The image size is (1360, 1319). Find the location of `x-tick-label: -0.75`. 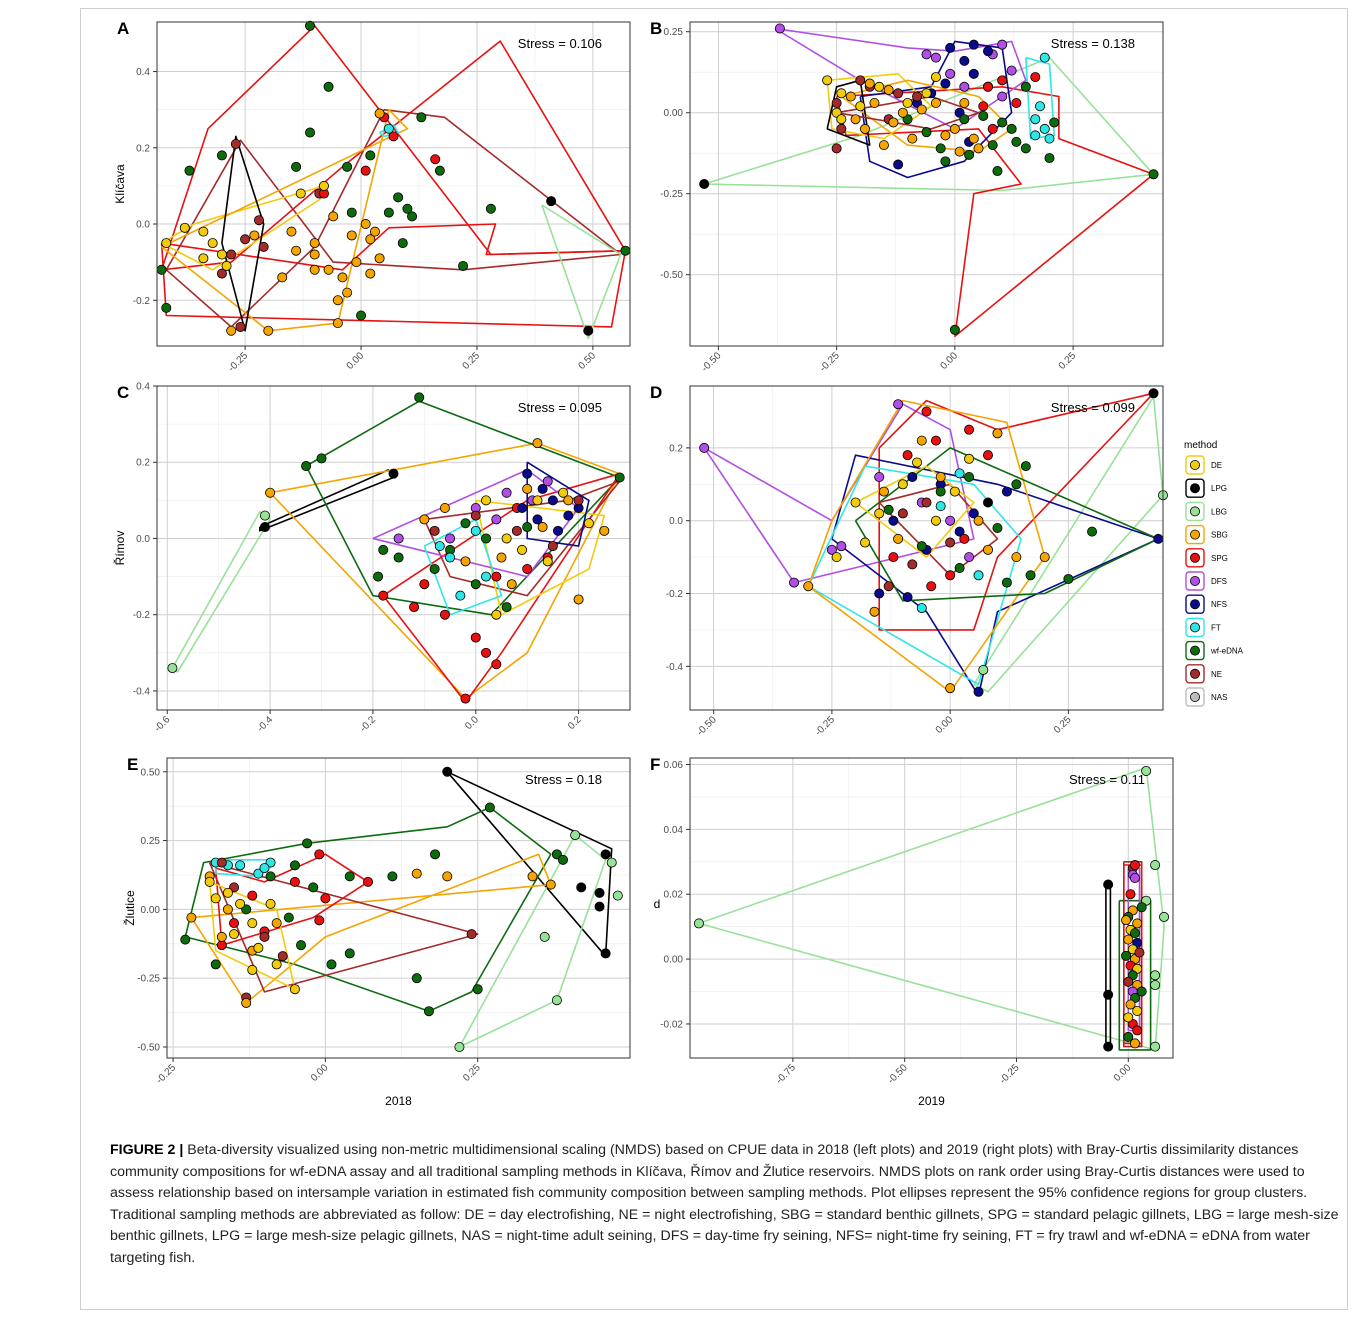

x-tick-label: -0.75 is located at coordinates (786, 1074).